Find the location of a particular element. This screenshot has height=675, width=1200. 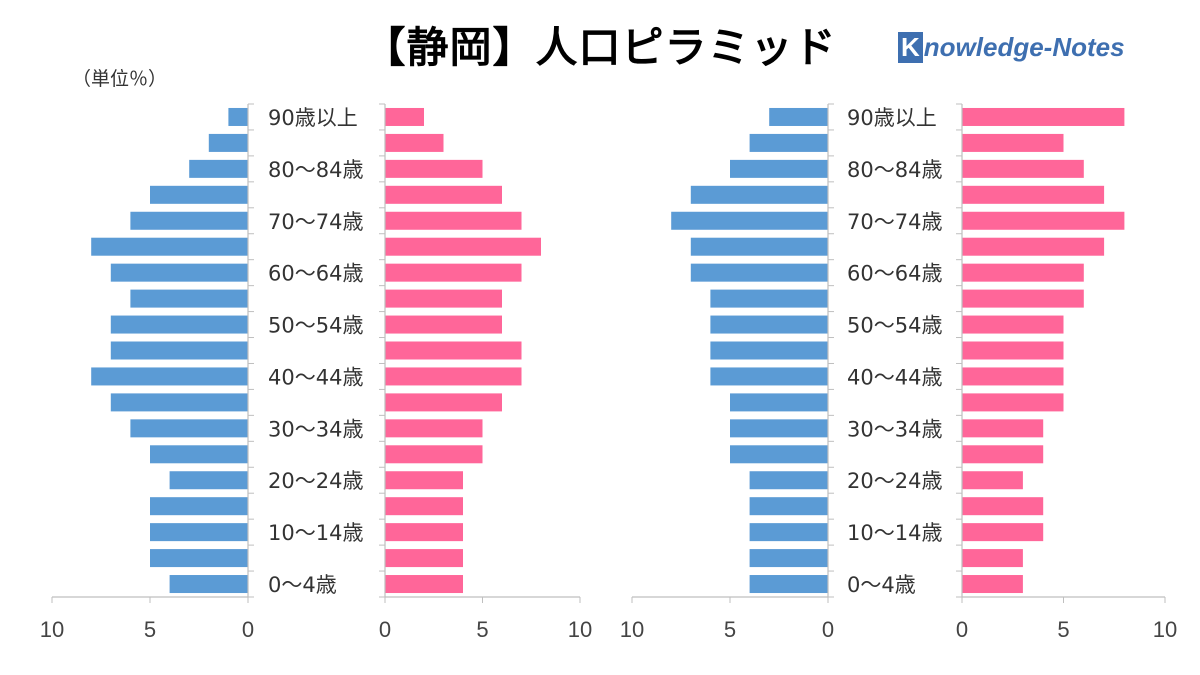

age-label-1-18: 90歳以上 is located at coordinates (313, 118).